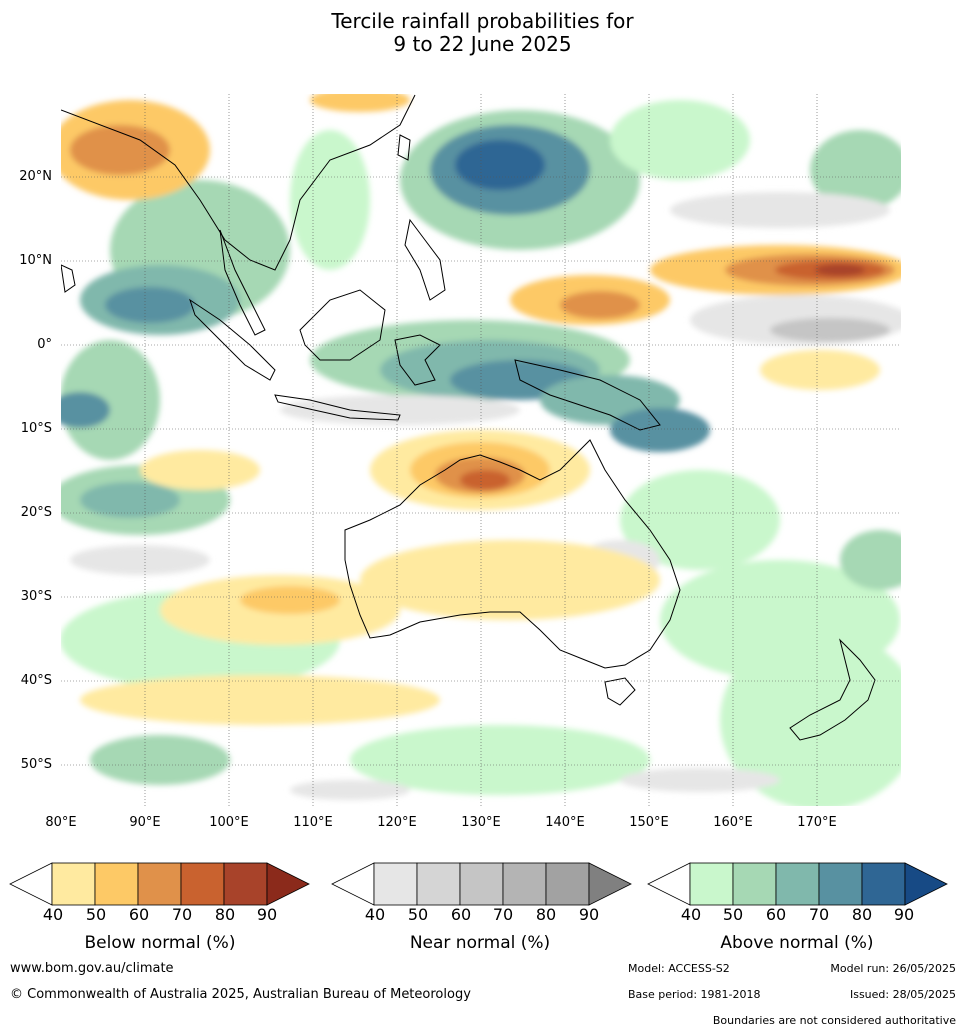 Image resolution: width=965 pixels, height=1035 pixels. What do you see at coordinates (242, 282) in the screenshot?
I see `malay-peninsula-coast` at bounding box center [242, 282].